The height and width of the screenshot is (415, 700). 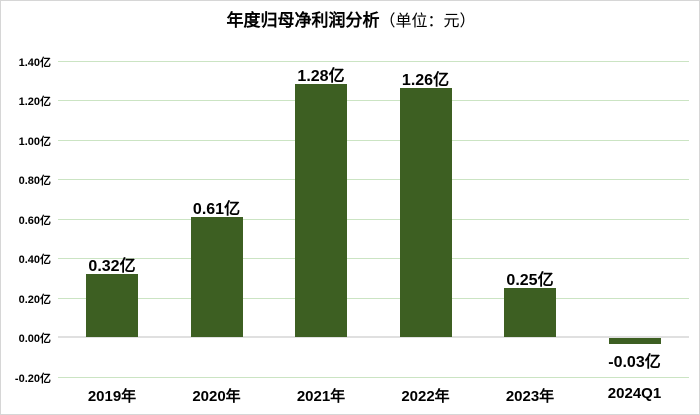 I want to click on bar-2023年, so click(x=530, y=312).